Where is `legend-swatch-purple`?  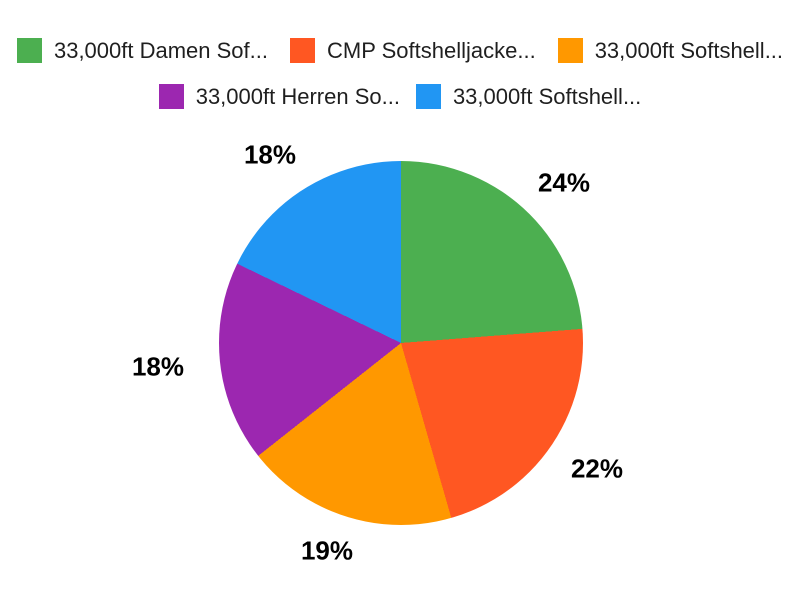 legend-swatch-purple is located at coordinates (171, 96).